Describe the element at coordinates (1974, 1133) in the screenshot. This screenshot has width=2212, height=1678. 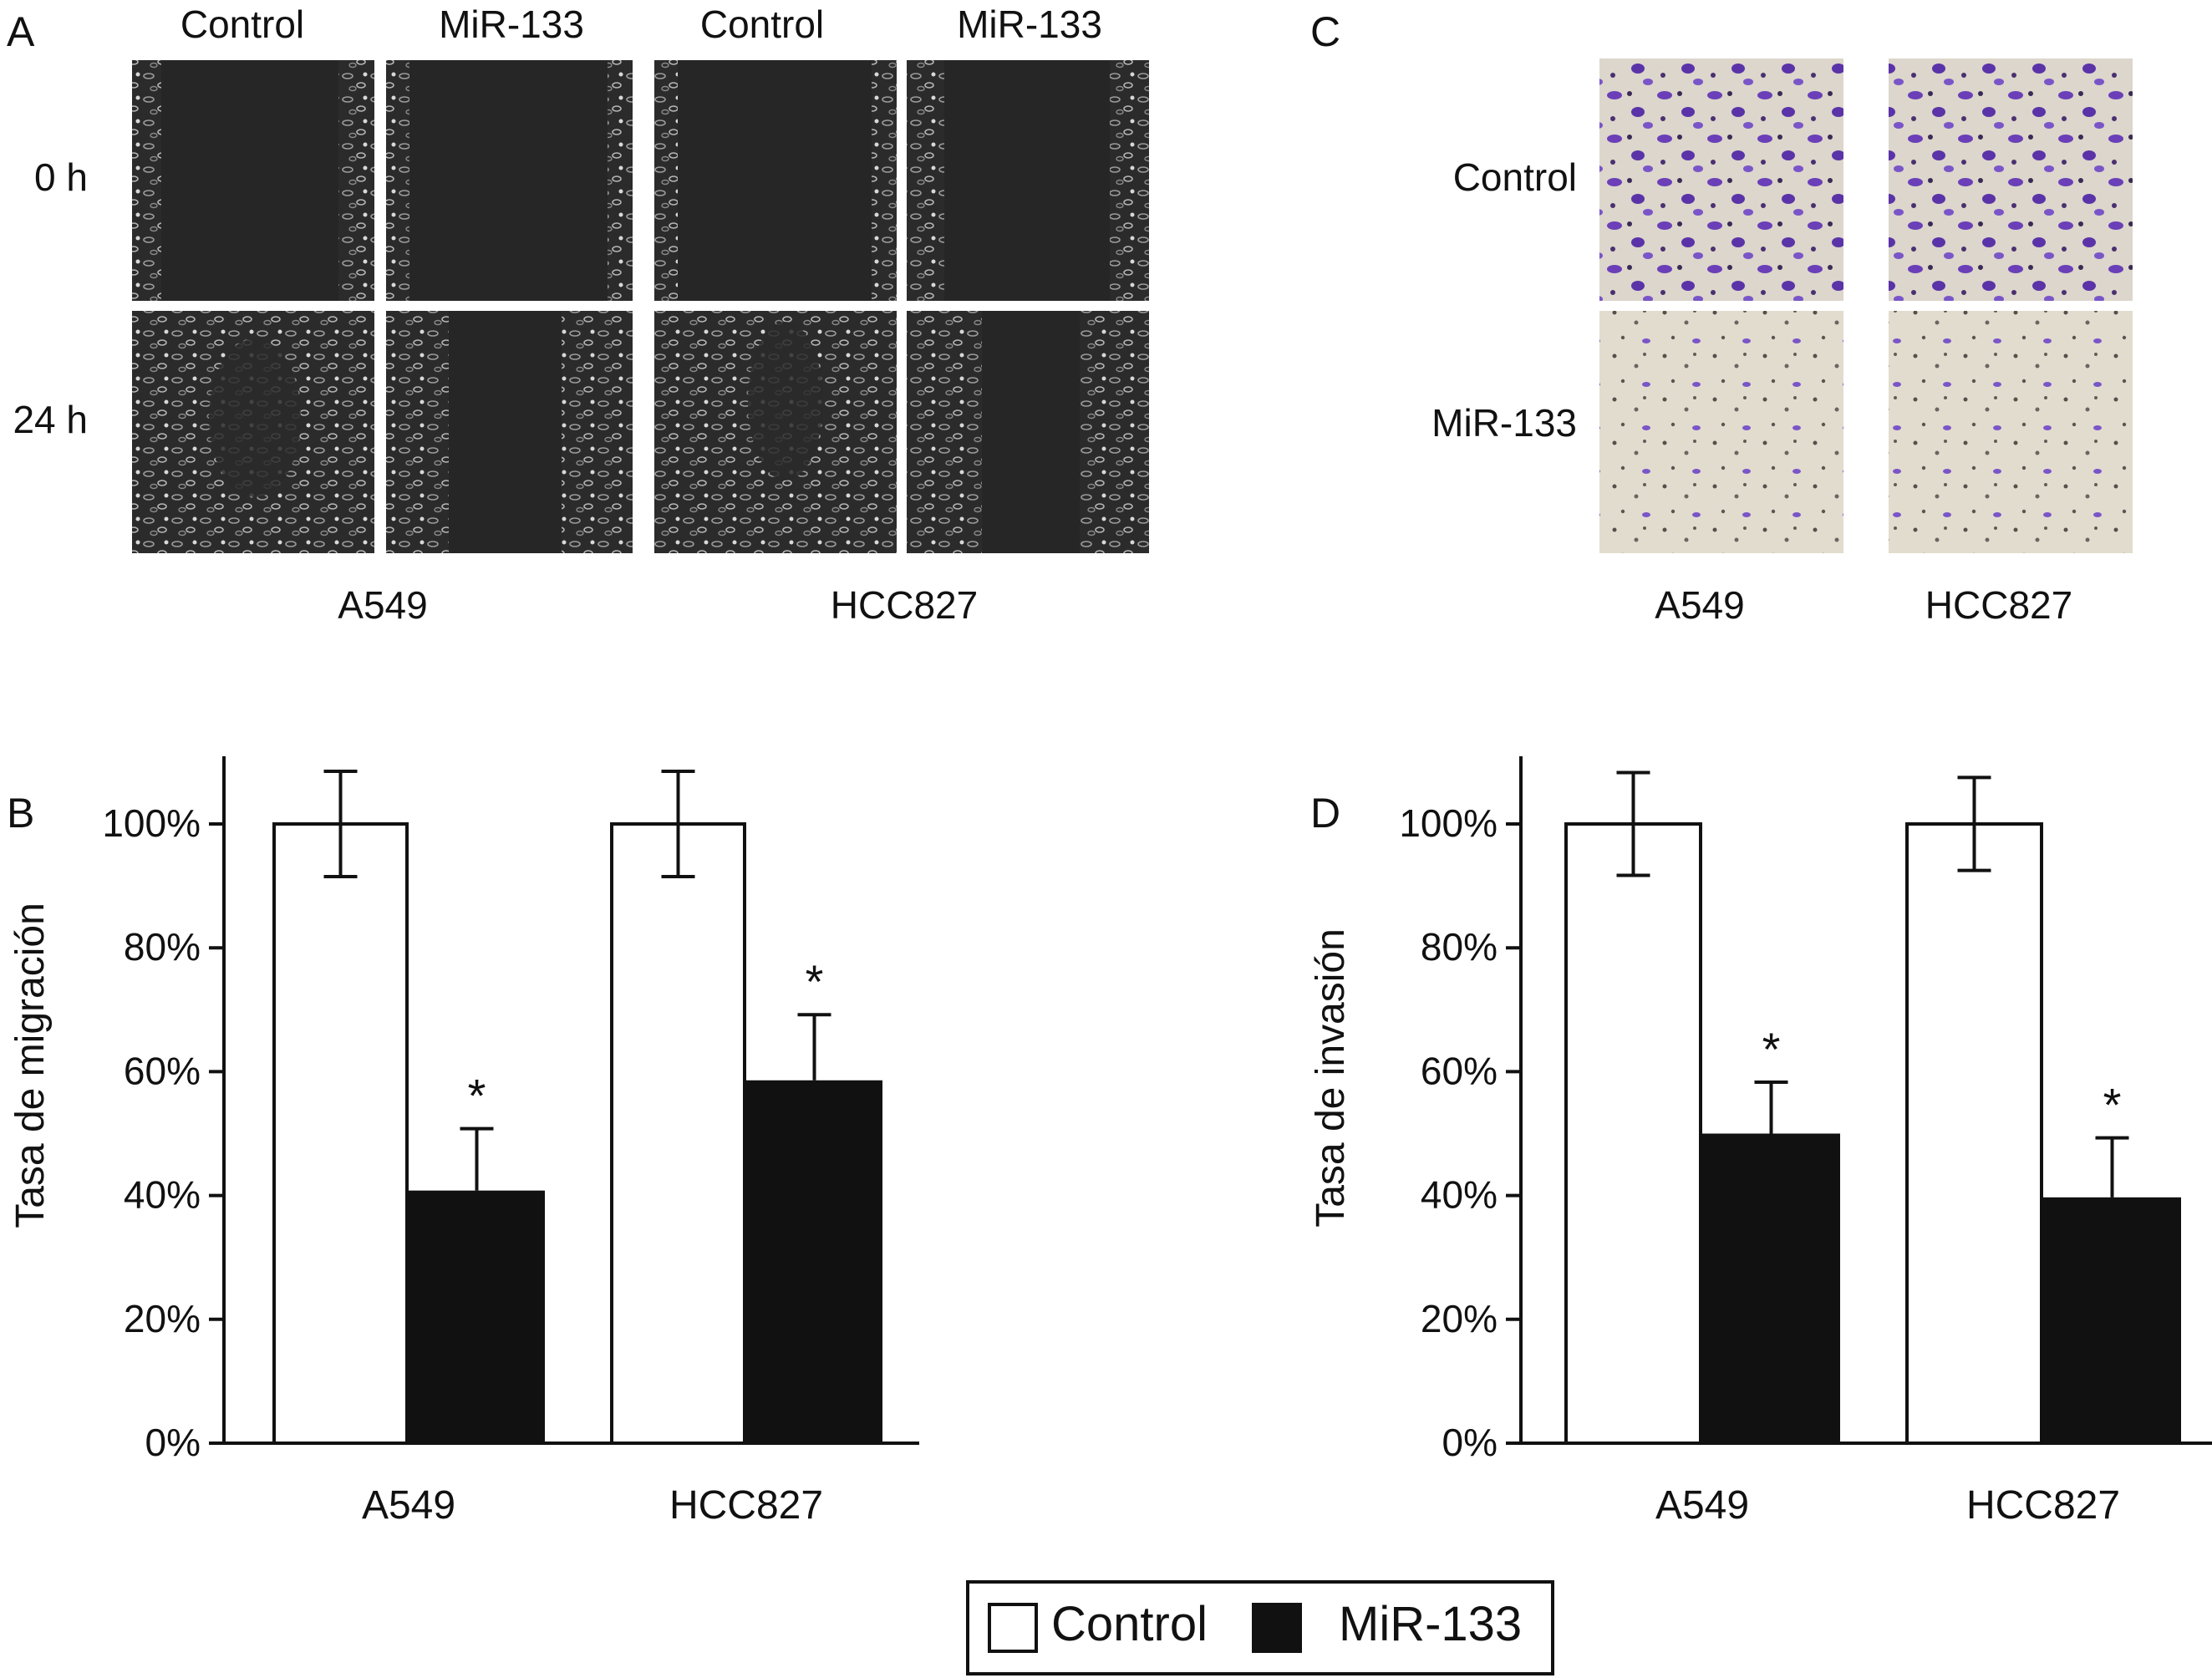
I see `chart-d-bar-hcc827-control` at that location.